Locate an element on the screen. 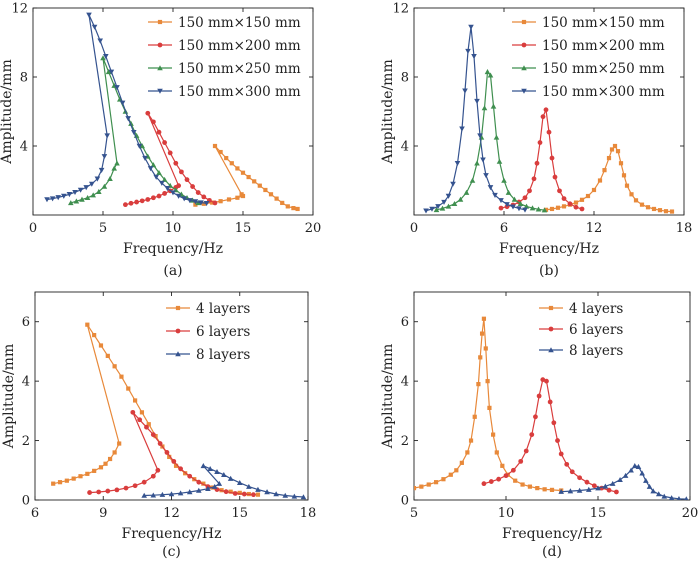 This screenshot has width=700, height=565. y-tick-label: 4 is located at coordinates (405, 382).